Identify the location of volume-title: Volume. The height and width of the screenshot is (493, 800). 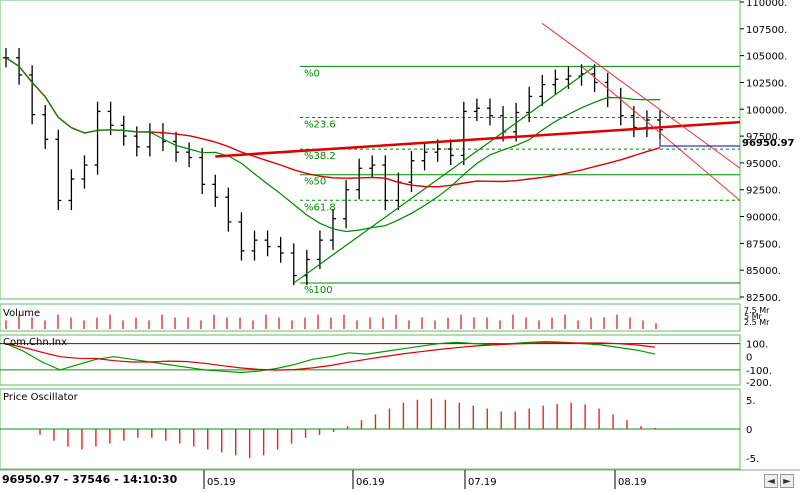
(21, 313).